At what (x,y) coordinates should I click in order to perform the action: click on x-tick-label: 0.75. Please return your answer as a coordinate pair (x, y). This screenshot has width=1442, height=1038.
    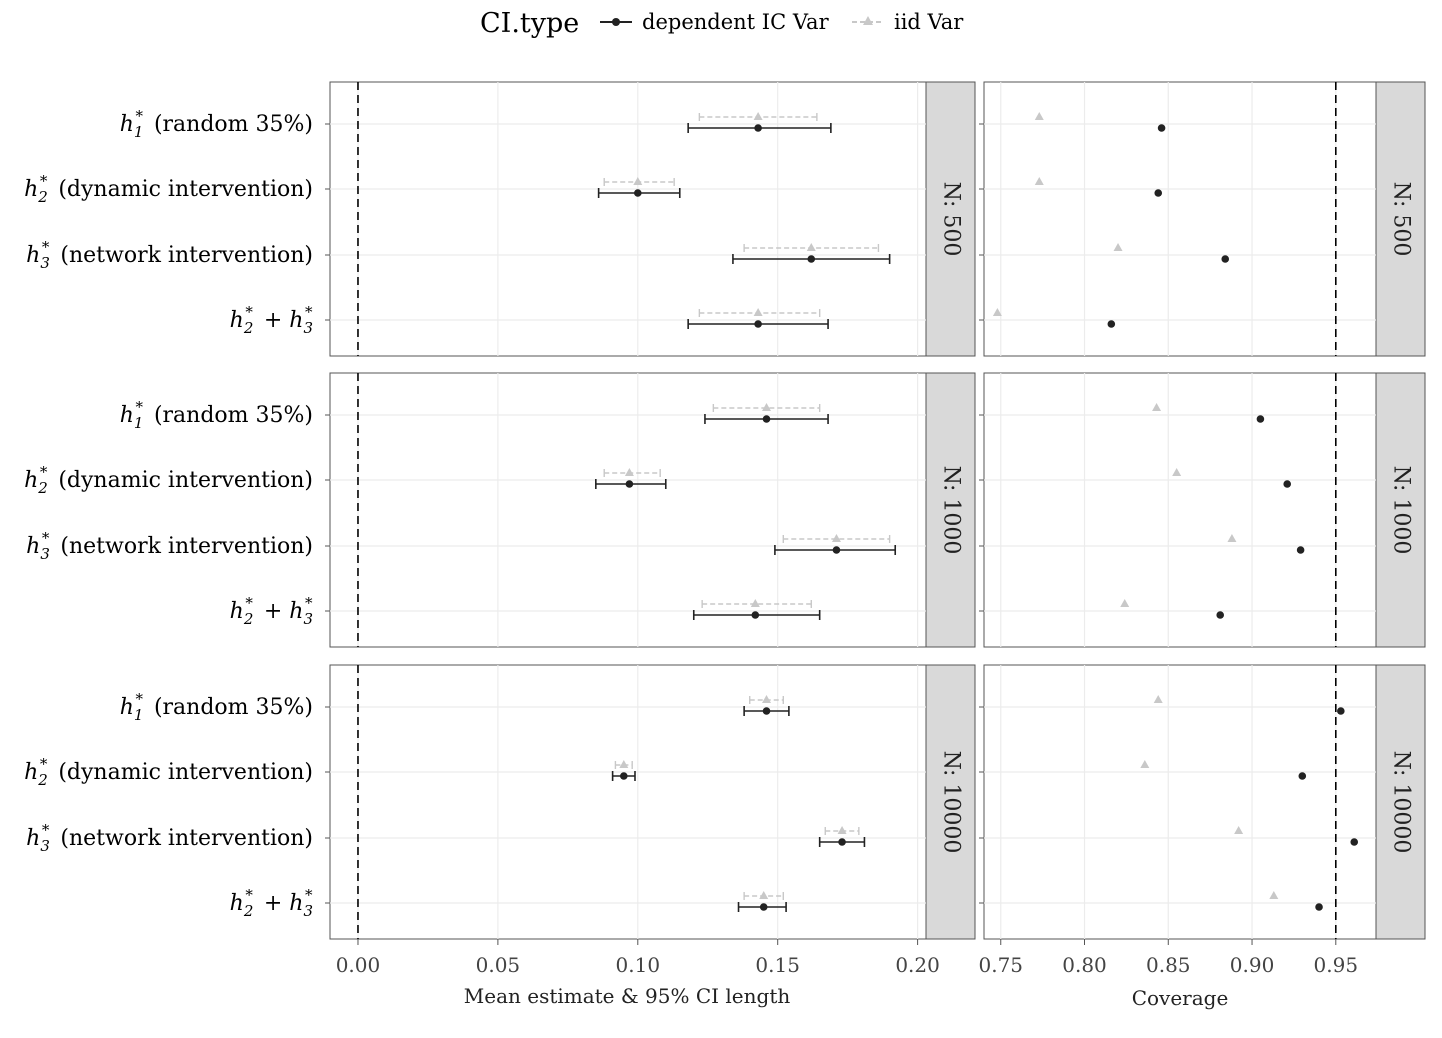
    Looking at the image, I should click on (1000, 965).